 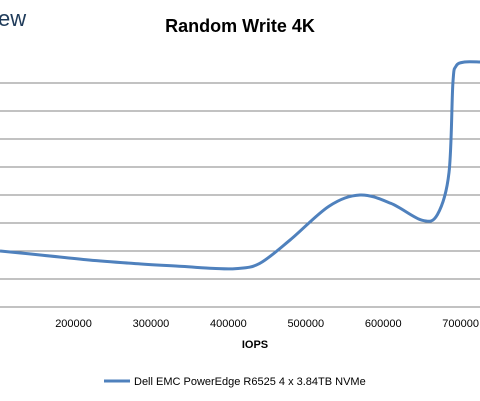 I want to click on x-tick-label: 700000, so click(x=460, y=324).